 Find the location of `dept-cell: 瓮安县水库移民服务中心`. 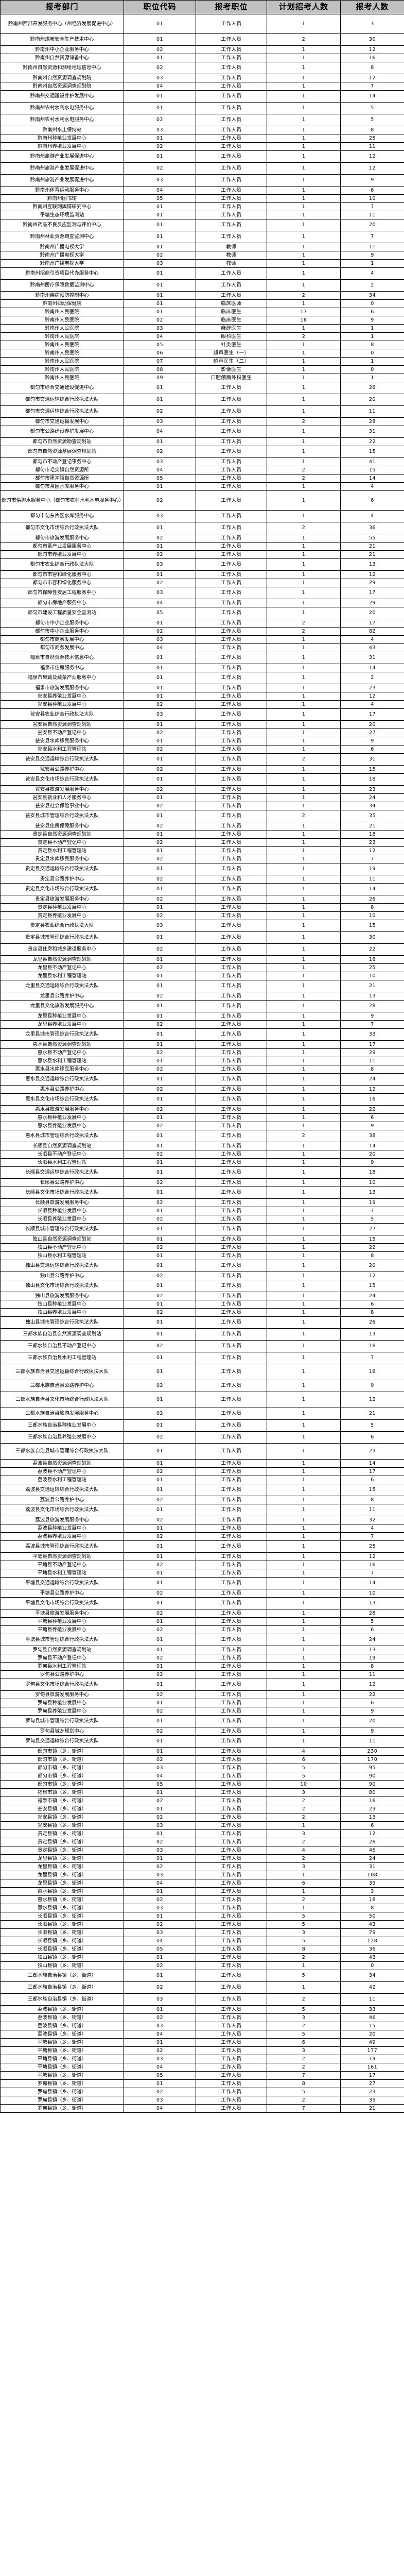

dept-cell: 瓮安县水库移民服务中心 is located at coordinates (62, 741).